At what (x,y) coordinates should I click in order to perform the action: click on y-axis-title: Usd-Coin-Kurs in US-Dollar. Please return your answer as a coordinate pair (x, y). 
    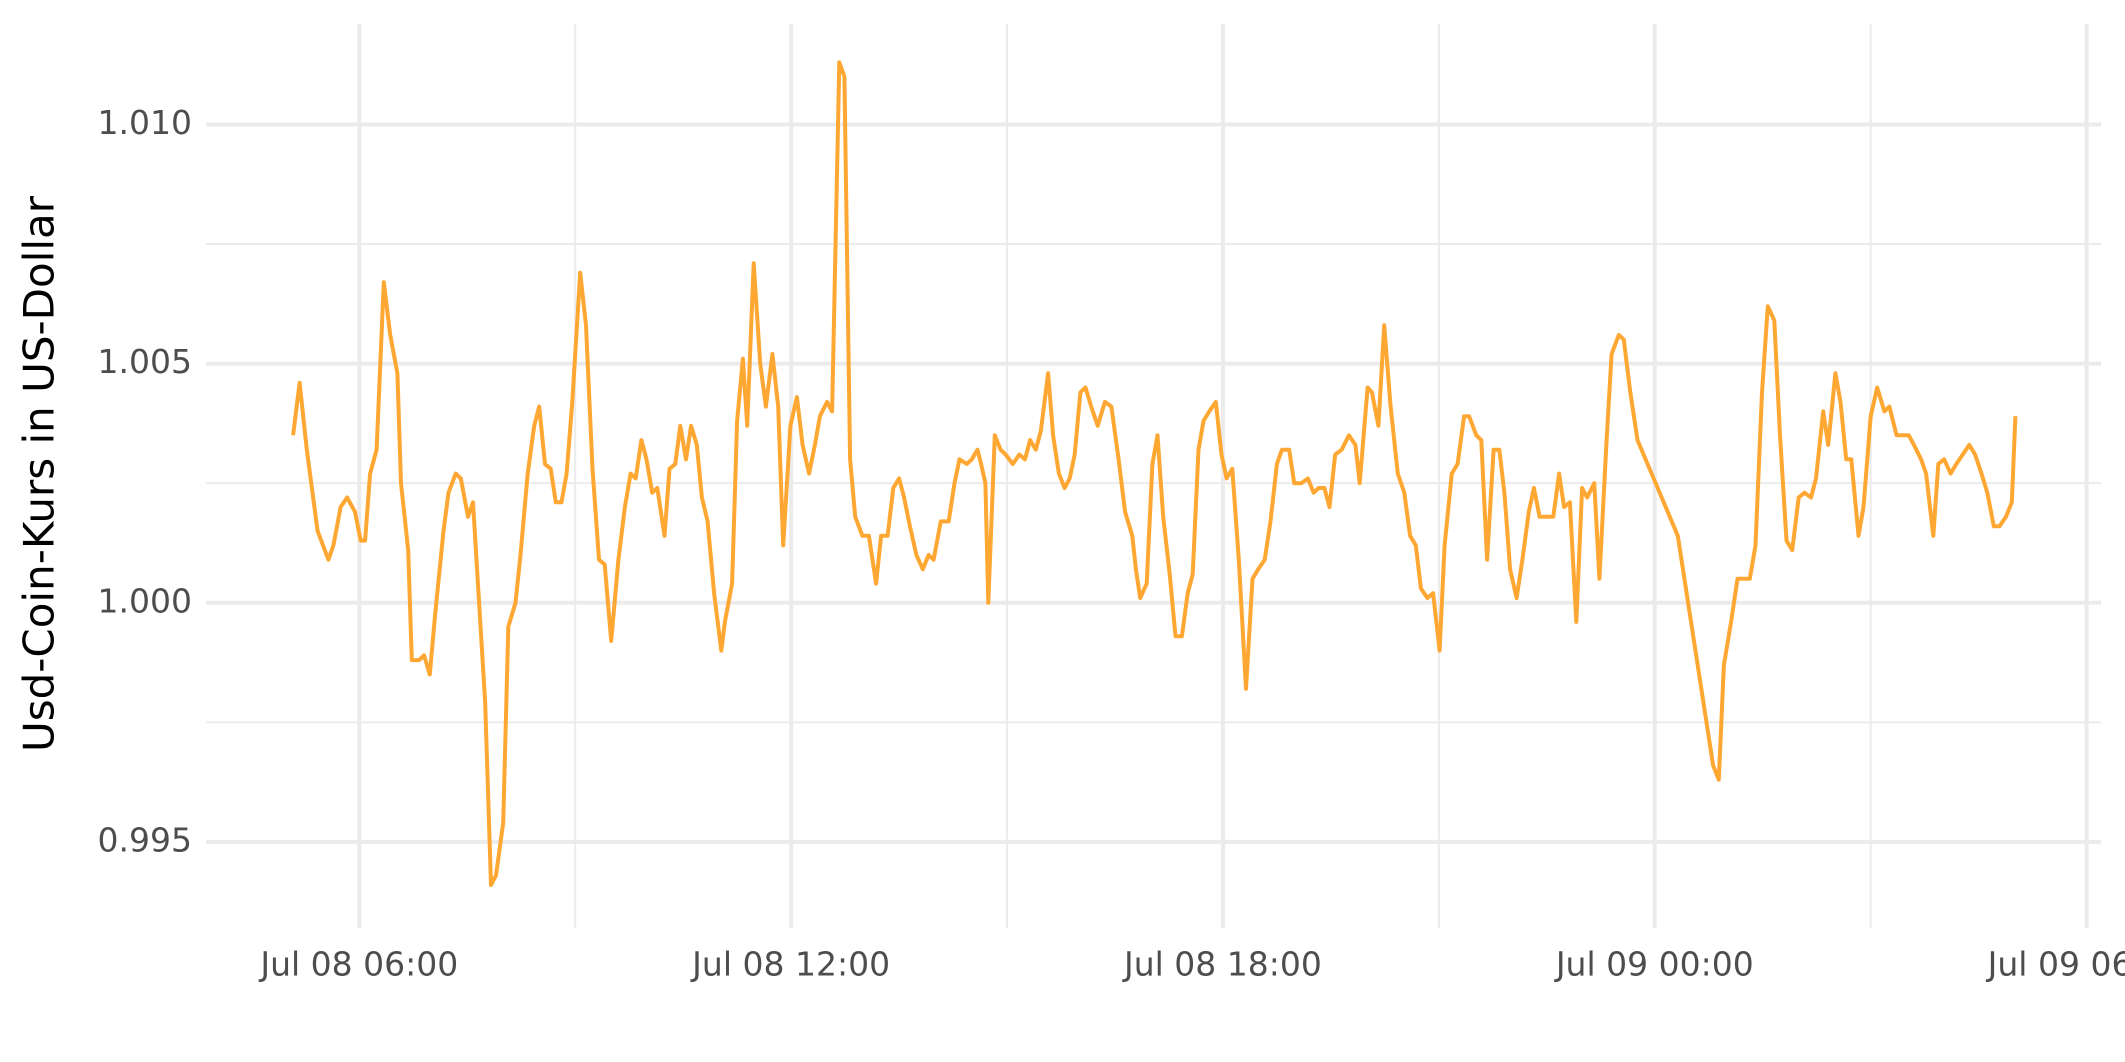
    Looking at the image, I should click on (39, 473).